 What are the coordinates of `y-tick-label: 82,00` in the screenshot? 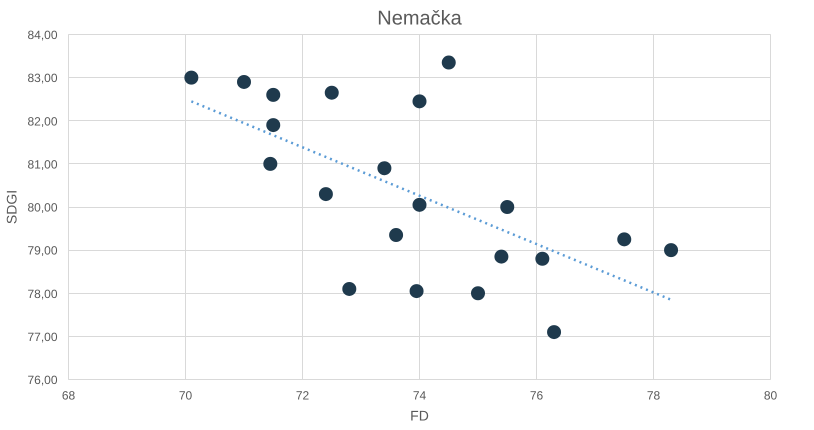 It's located at (42, 121).